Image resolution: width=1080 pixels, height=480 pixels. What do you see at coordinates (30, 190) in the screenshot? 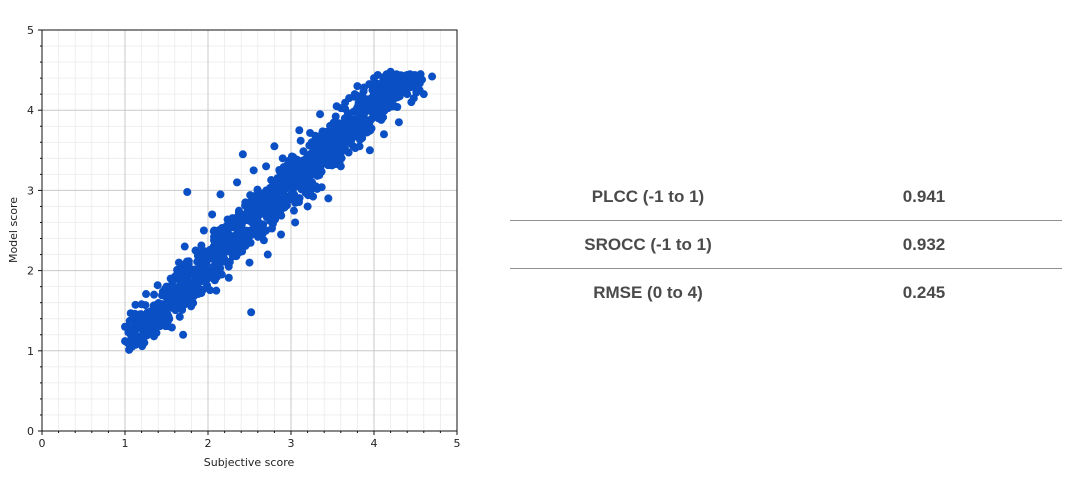
I see `y-tick-label: 3` at bounding box center [30, 190].